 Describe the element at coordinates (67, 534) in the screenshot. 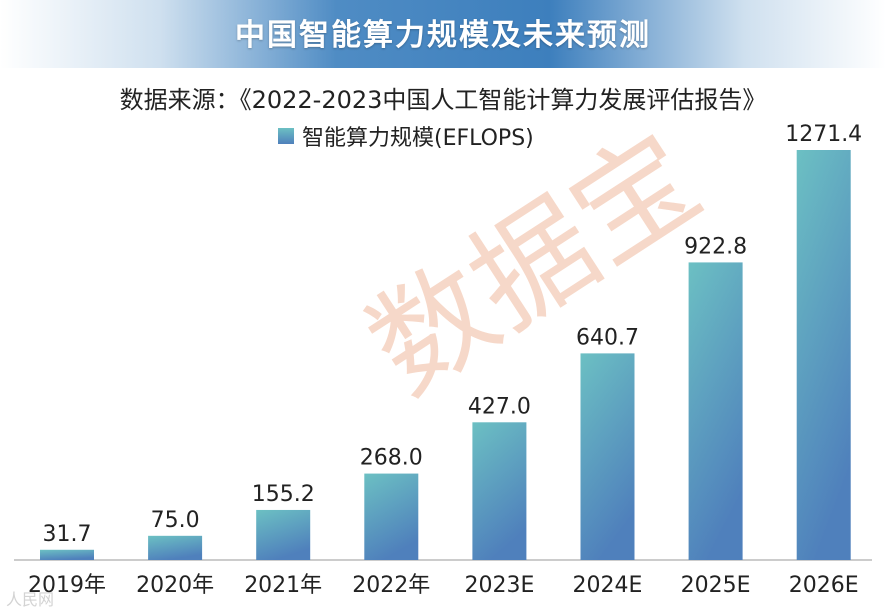

I see `data-label-2019年: 31.7` at that location.